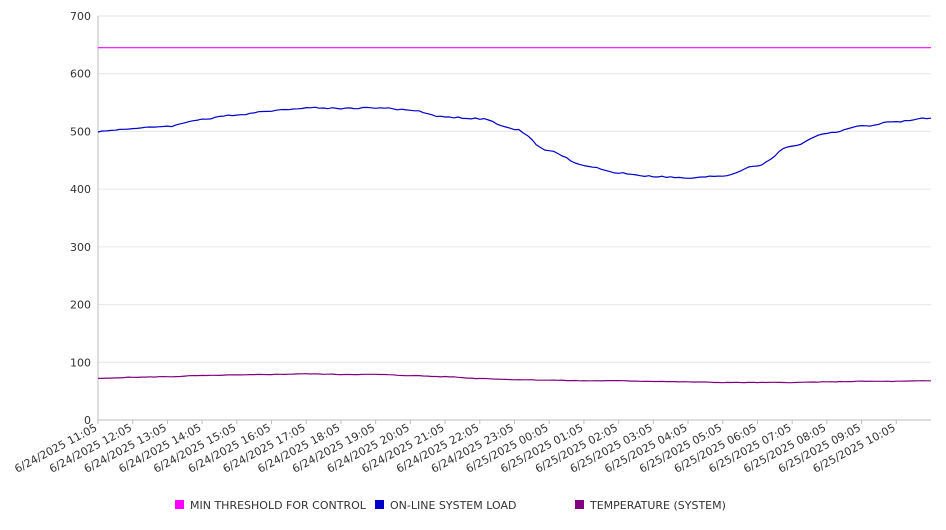 The image size is (946, 530). I want to click on y-tick-label: 400, so click(80, 189).